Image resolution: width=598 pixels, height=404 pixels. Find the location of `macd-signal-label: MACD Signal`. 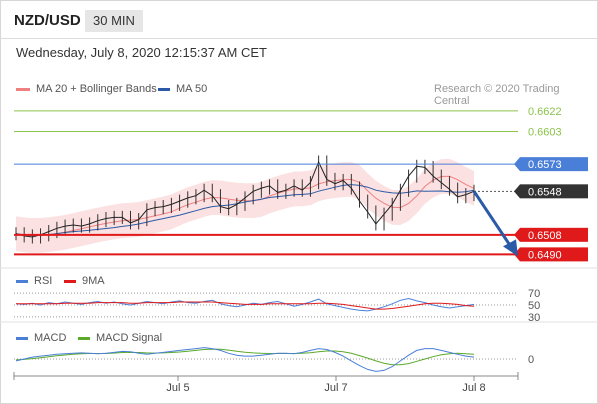

macd-signal-label: MACD Signal is located at coordinates (129, 338).